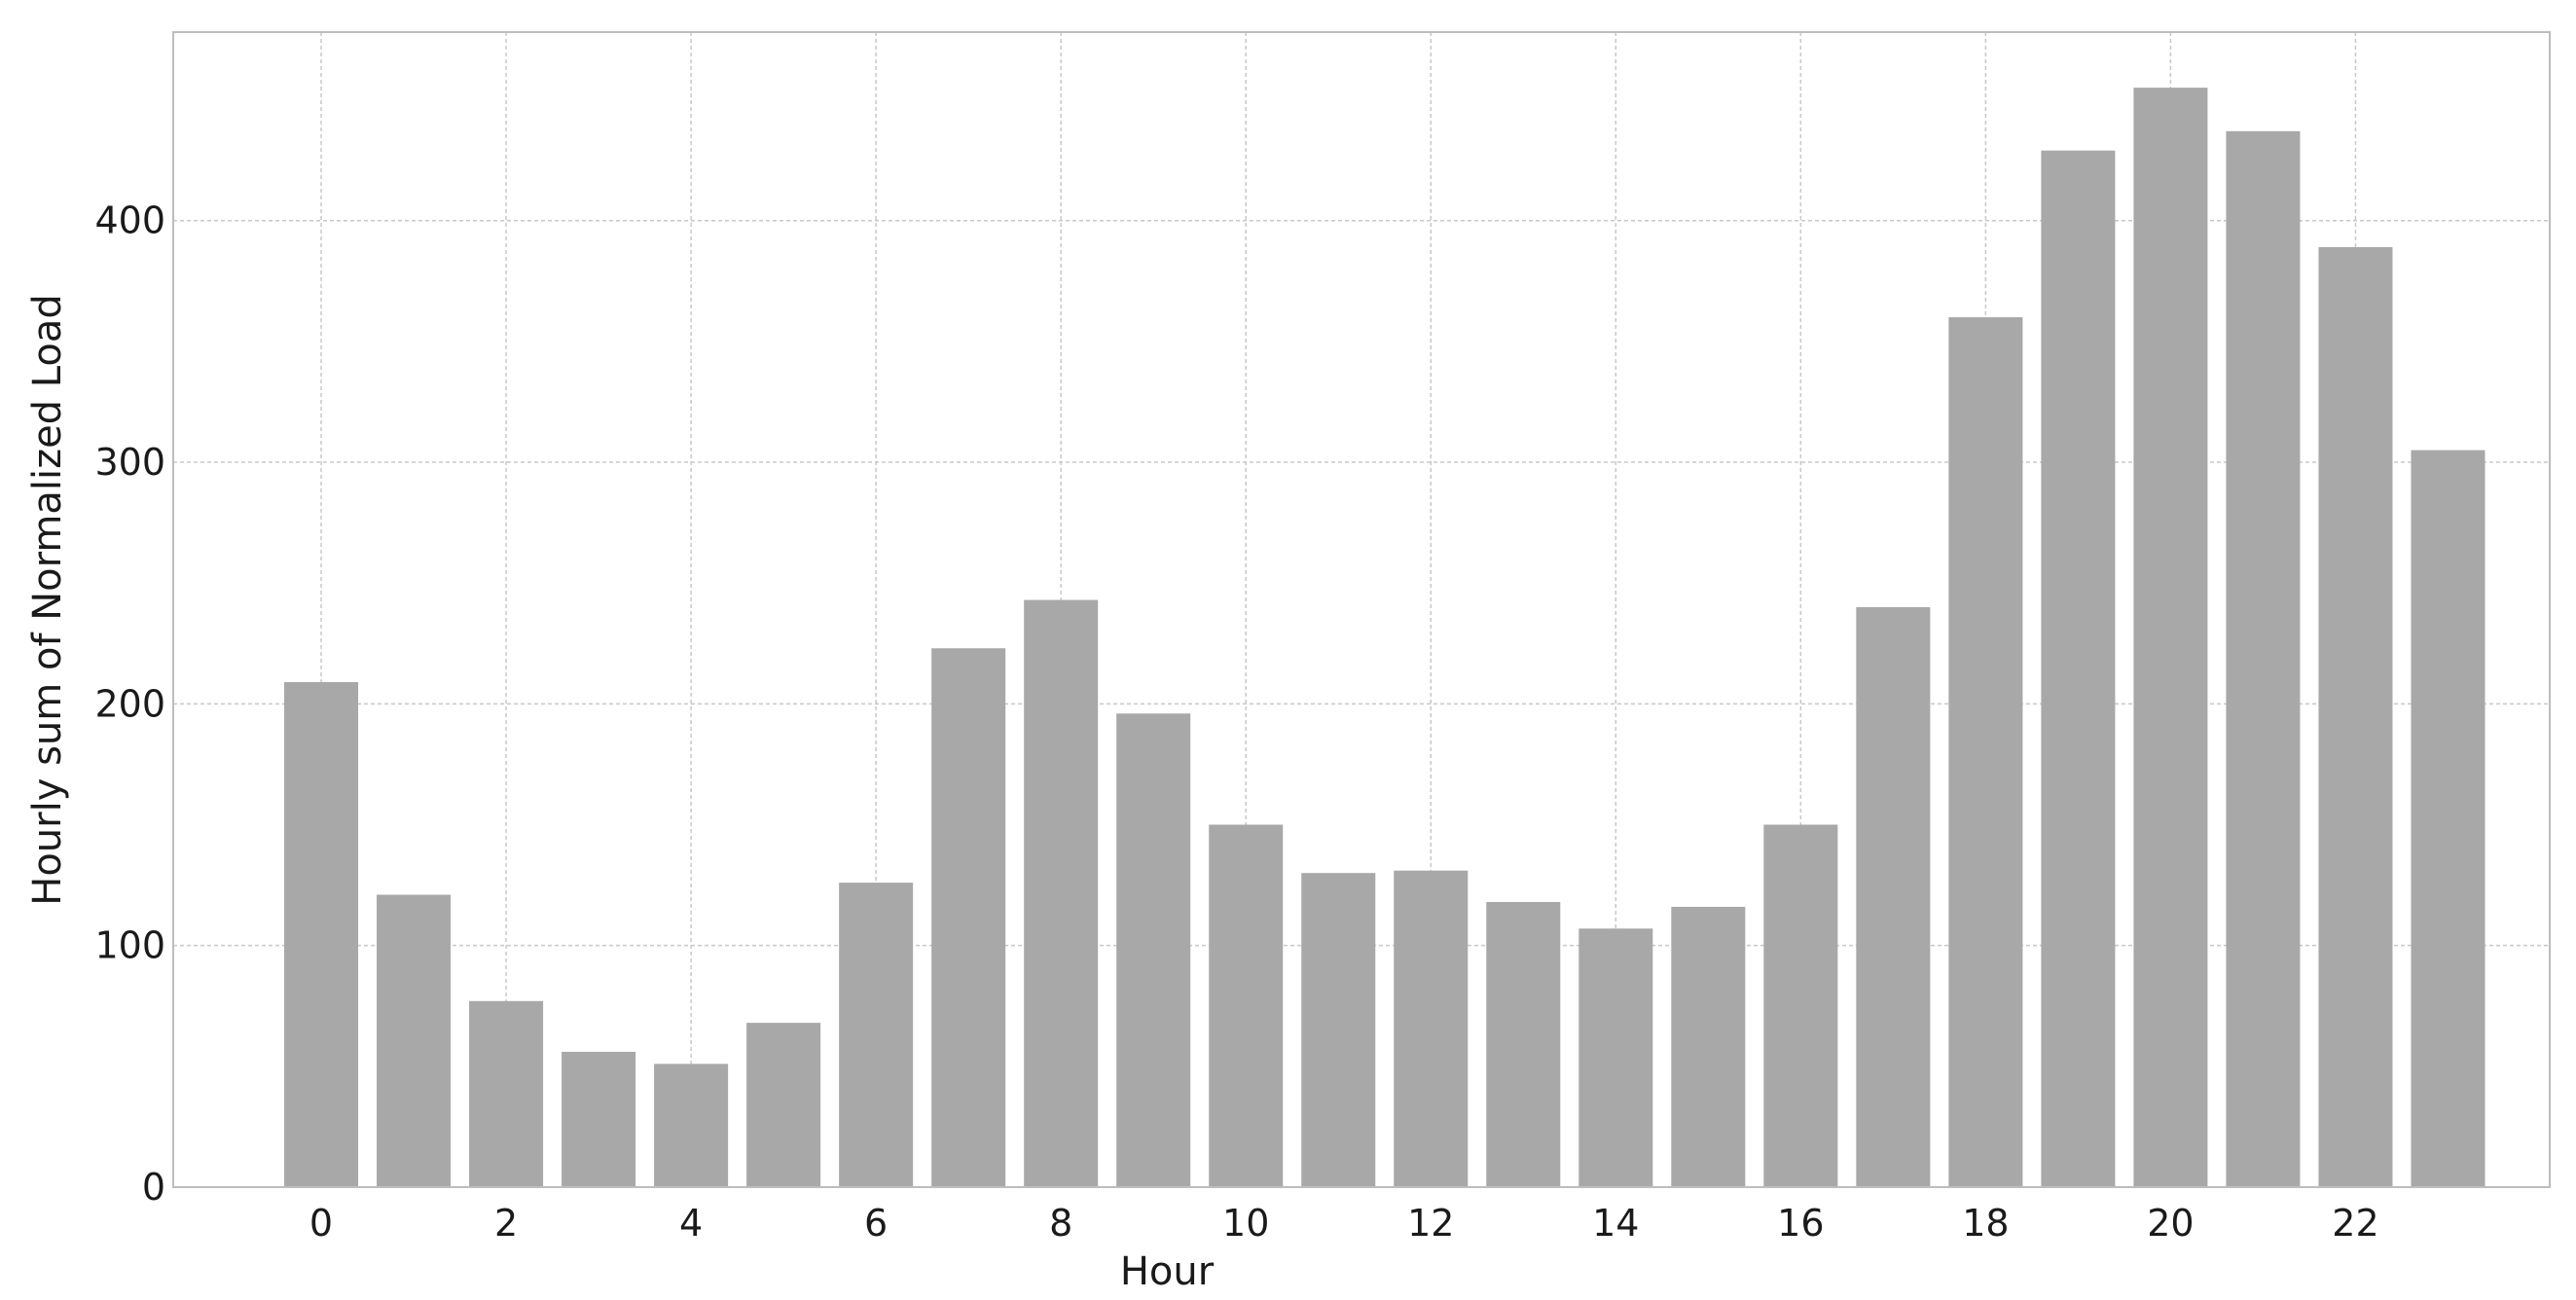  I want to click on x-tick-label: 8, so click(1060, 1223).